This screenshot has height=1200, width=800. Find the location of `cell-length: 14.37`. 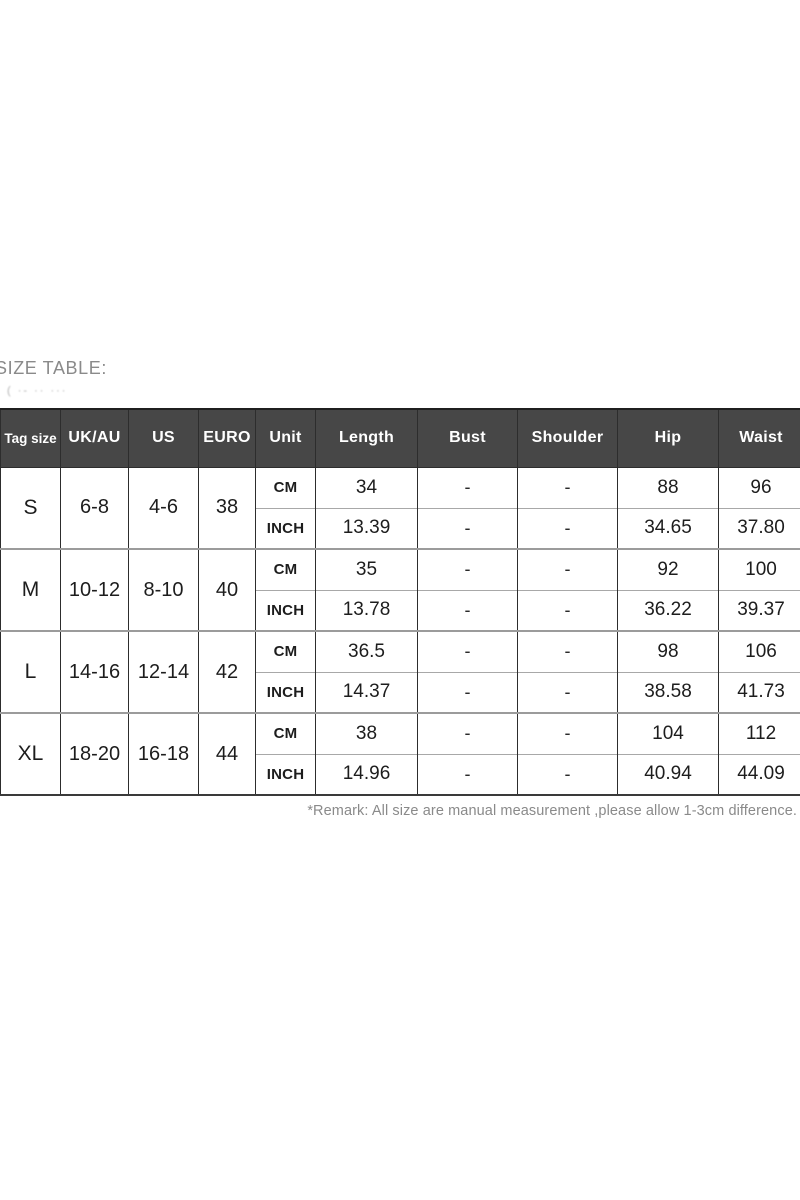

cell-length: 14.37 is located at coordinates (366, 692).